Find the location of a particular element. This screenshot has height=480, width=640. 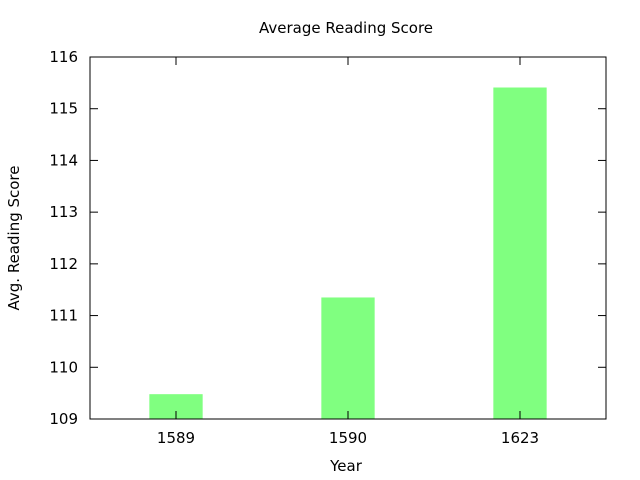

x-tick-label: 1590 is located at coordinates (348, 438).